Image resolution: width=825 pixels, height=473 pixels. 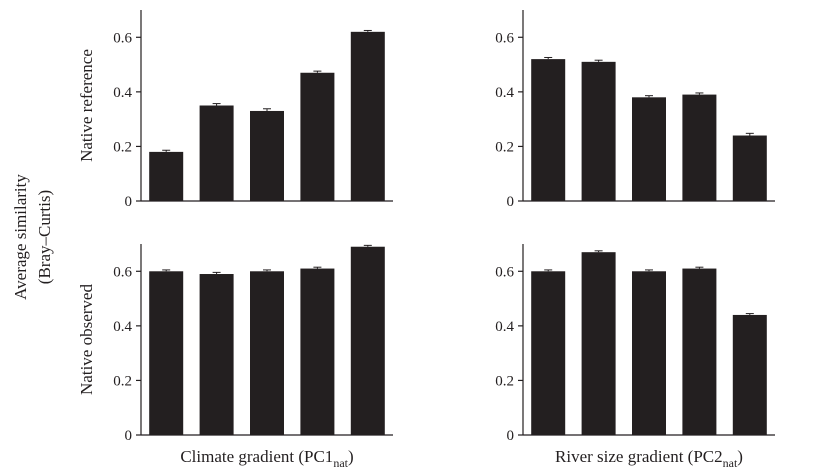 I want to click on shared-ylabel-line2: (Bray–Curtis), so click(x=44, y=237).